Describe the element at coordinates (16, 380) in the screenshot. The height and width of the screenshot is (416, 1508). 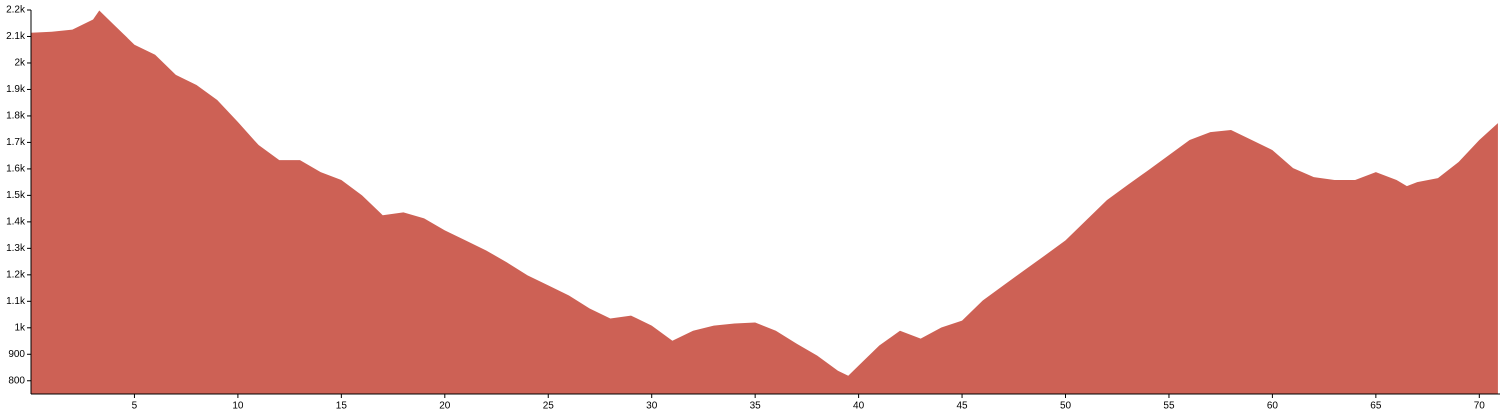
I see `y-tick-label: 800` at that location.